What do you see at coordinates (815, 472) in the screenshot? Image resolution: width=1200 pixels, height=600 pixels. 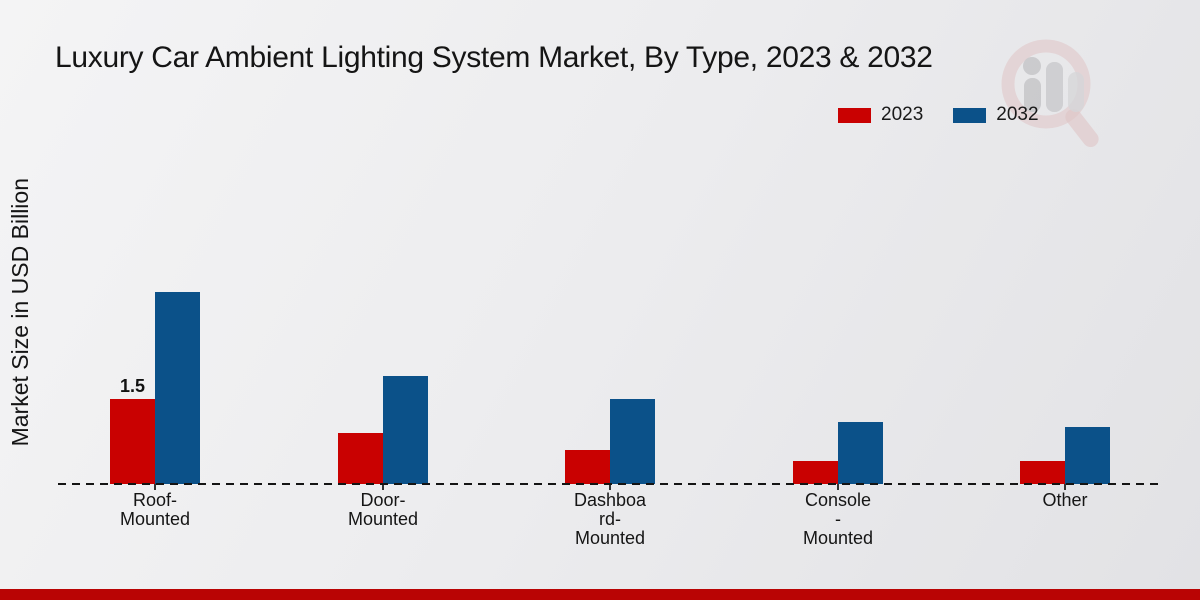 I see `bar-2023-console-mounted` at bounding box center [815, 472].